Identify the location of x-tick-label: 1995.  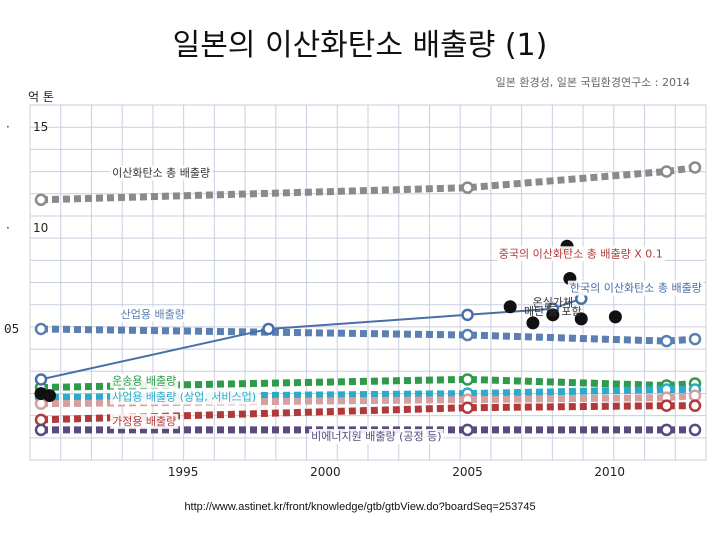
(183, 472).